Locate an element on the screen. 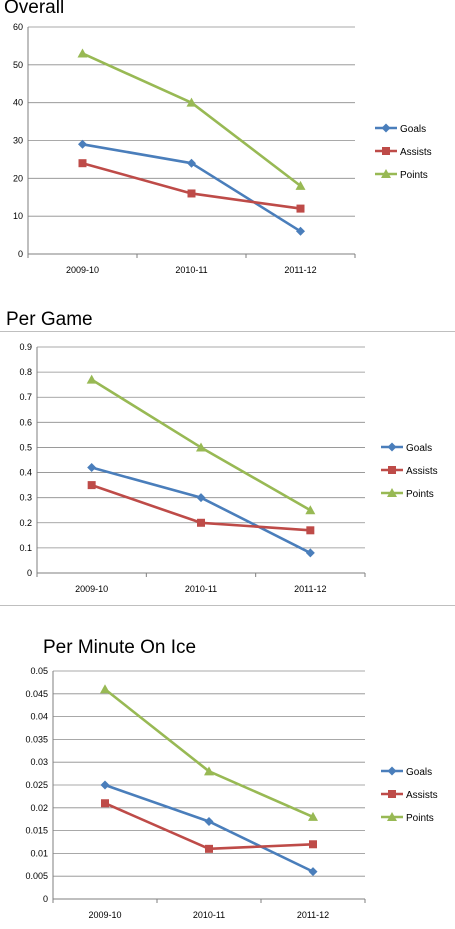 Image resolution: width=455 pixels, height=929 pixels. y-tick-label: 0.9 is located at coordinates (25, 347).